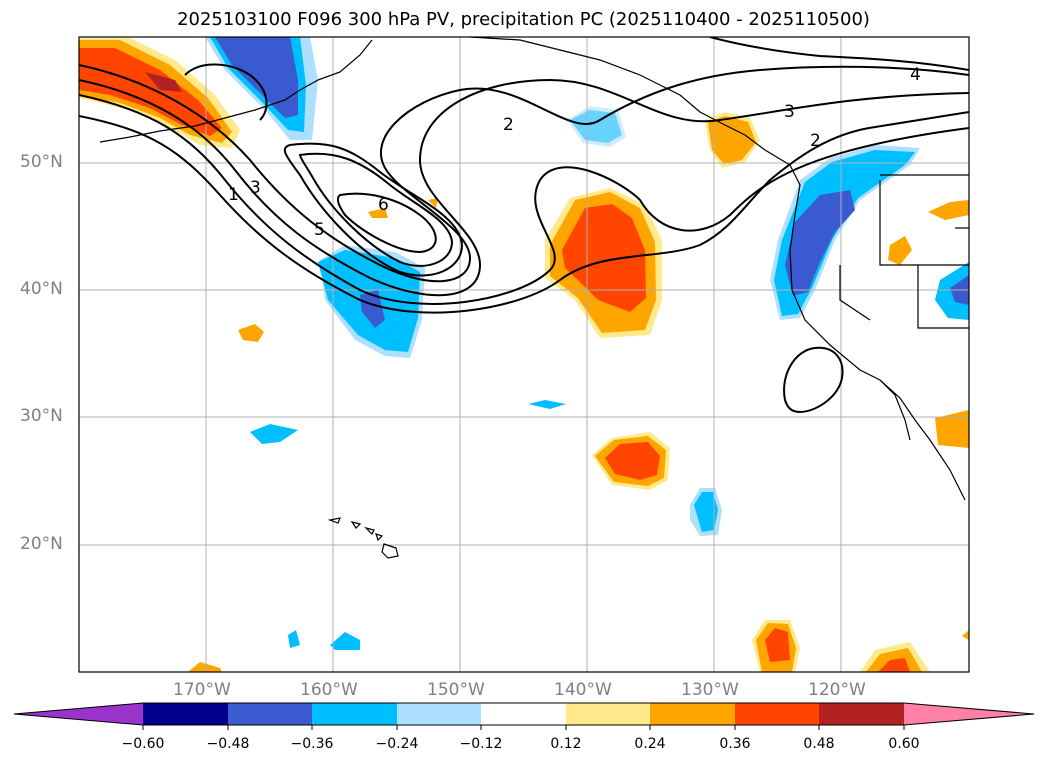 The width and height of the screenshot is (1047, 765). I want to click on colorbar-label-6: 0.12, so click(566, 744).